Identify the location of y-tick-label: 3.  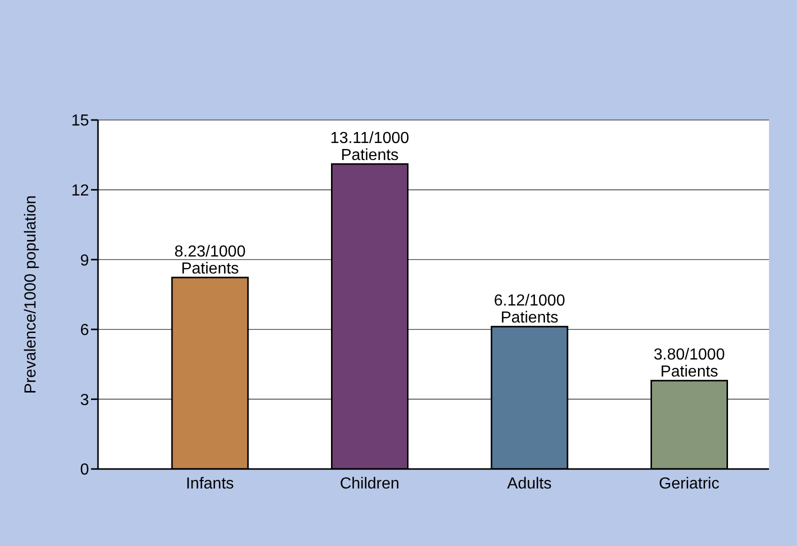
(85, 400).